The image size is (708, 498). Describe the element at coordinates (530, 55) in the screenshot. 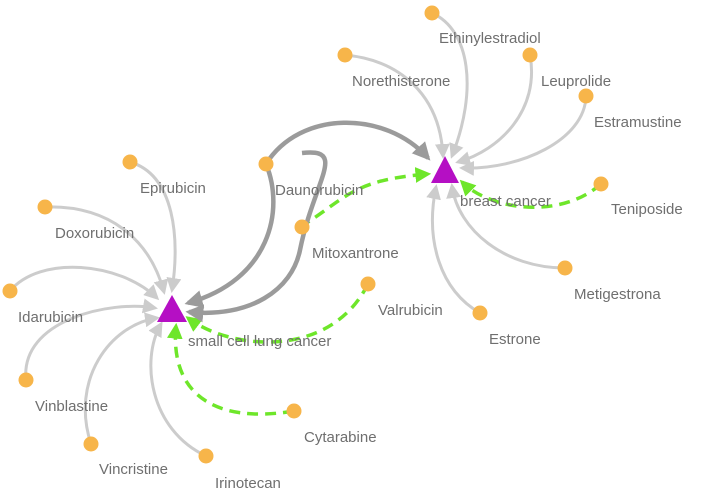

I see `drug-node-leuprolide` at that location.